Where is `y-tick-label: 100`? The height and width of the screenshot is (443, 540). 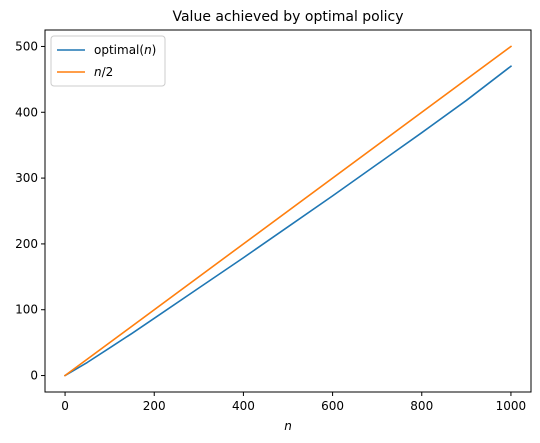 y-tick-label: 100 is located at coordinates (26, 310).